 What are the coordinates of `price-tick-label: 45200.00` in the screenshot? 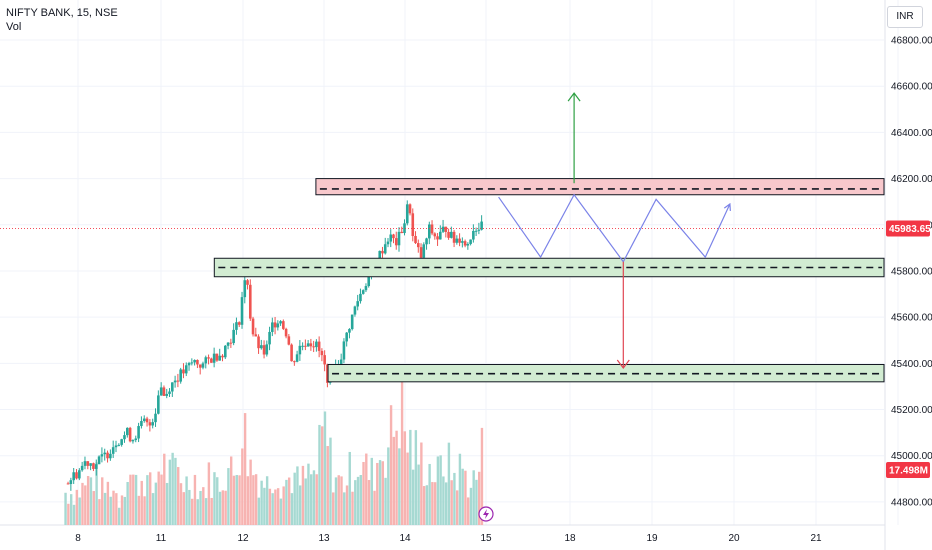 It's located at (911, 410).